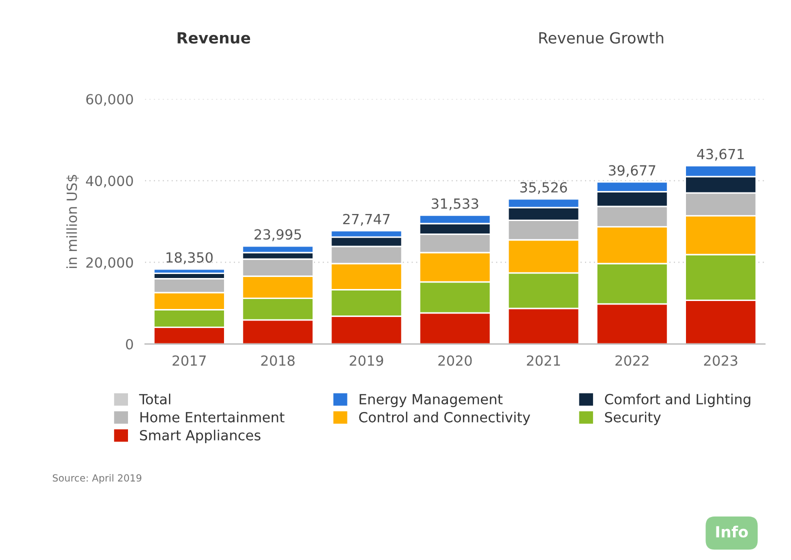  What do you see at coordinates (189, 258) in the screenshot?
I see `total-label: 18,350` at bounding box center [189, 258].